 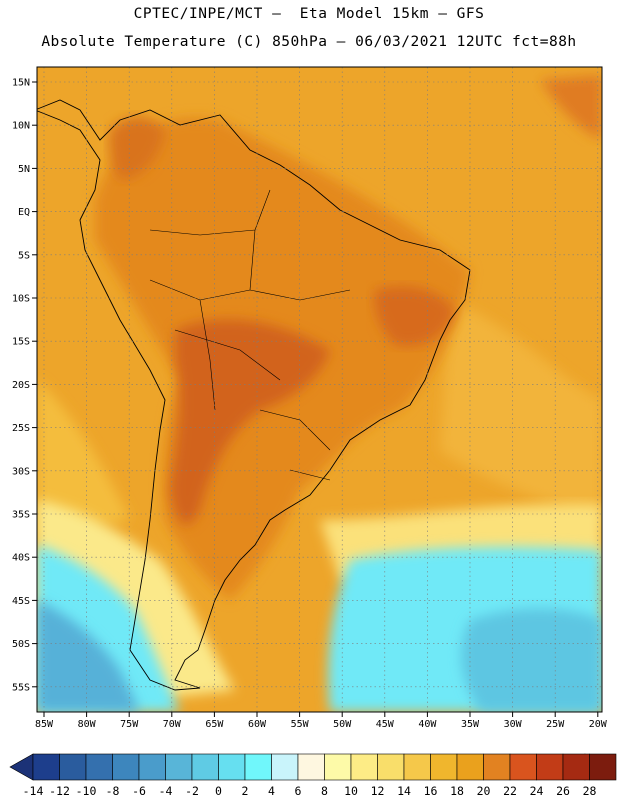 I want to click on lon-label: 40W, so click(x=427, y=724).